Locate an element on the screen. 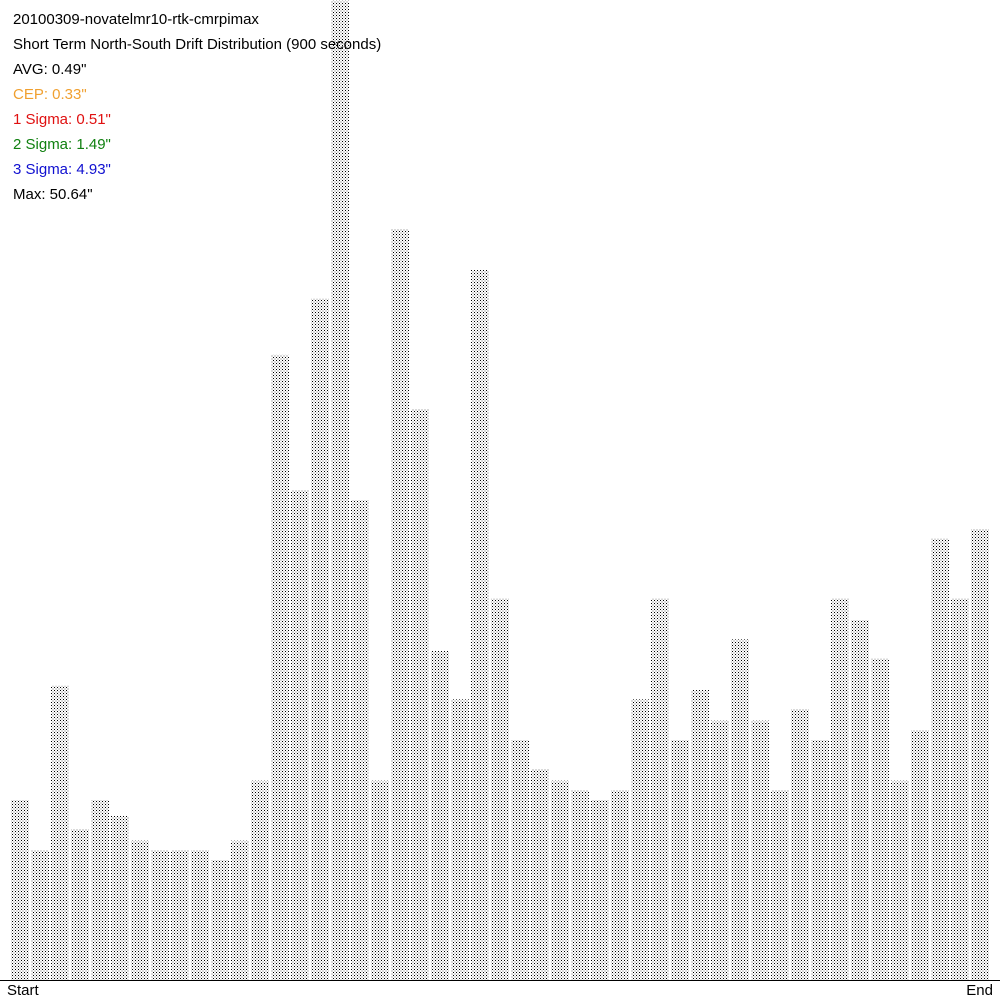 The image size is (1000, 1005). stat-label: Max: 50.64" is located at coordinates (53, 194).